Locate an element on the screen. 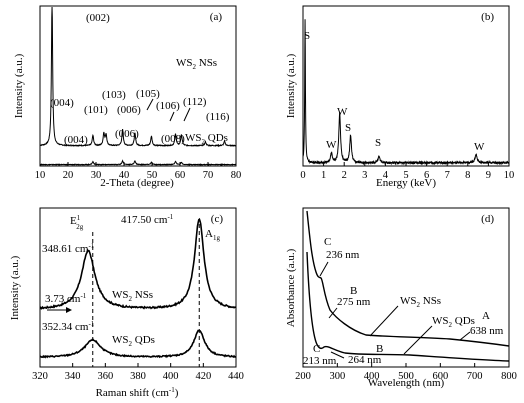 The width and height of the screenshot is (524, 403). x-tick-label: 3 is located at coordinates (364, 175).